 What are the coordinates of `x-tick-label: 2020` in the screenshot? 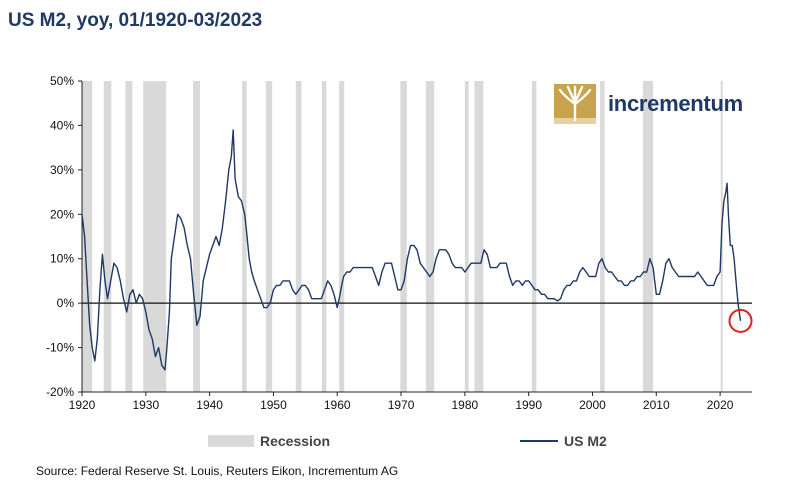 It's located at (720, 405).